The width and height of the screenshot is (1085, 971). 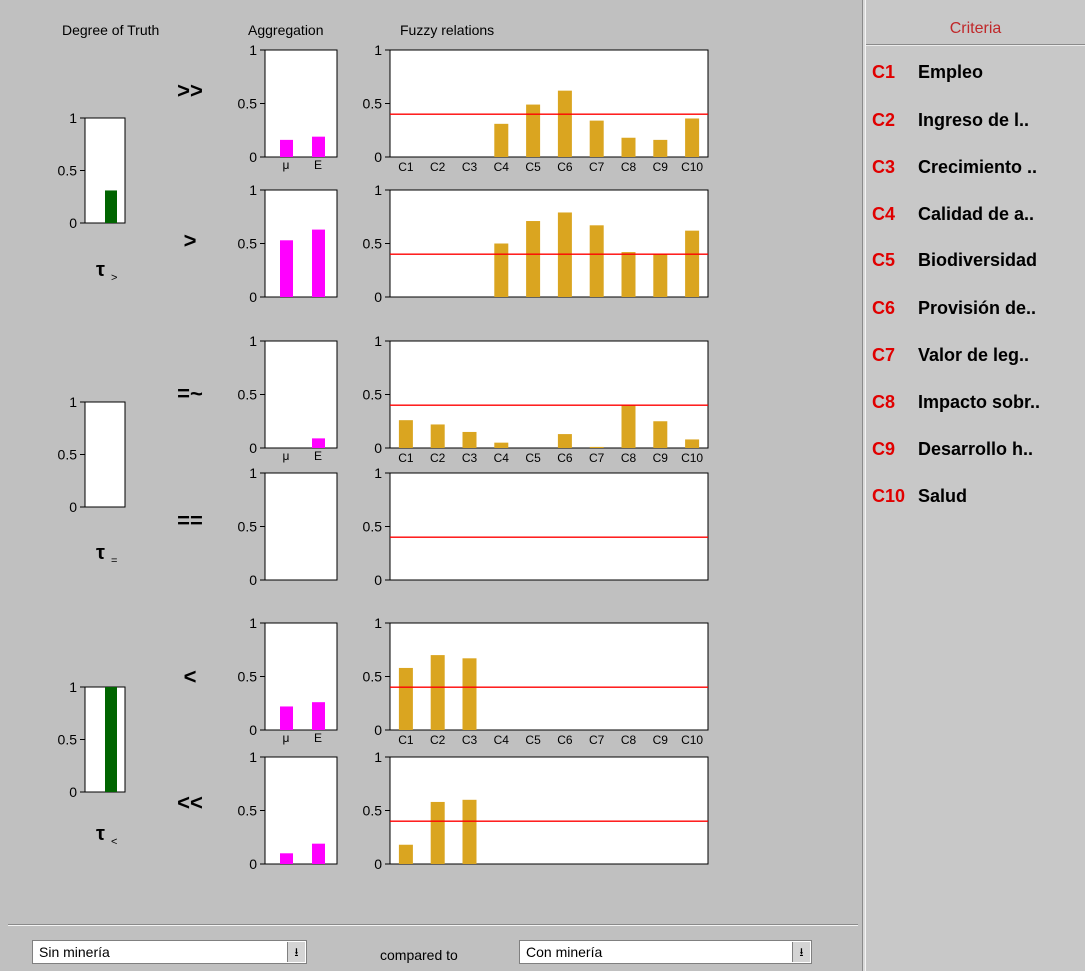 What do you see at coordinates (975, 28) in the screenshot?
I see `criteria-title: Criteria` at bounding box center [975, 28].